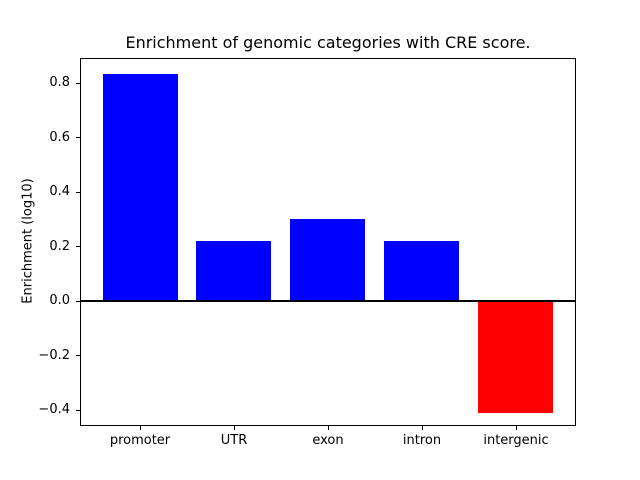 The height and width of the screenshot is (480, 640). I want to click on bar-intergenic, so click(515, 357).